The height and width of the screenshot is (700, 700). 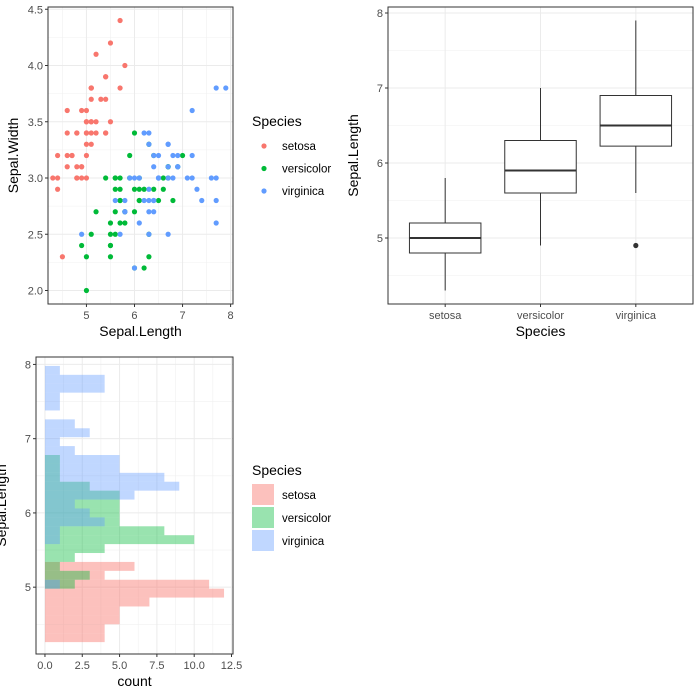 What do you see at coordinates (299, 147) in the screenshot?
I see `legend-label-setosa: setosa` at bounding box center [299, 147].